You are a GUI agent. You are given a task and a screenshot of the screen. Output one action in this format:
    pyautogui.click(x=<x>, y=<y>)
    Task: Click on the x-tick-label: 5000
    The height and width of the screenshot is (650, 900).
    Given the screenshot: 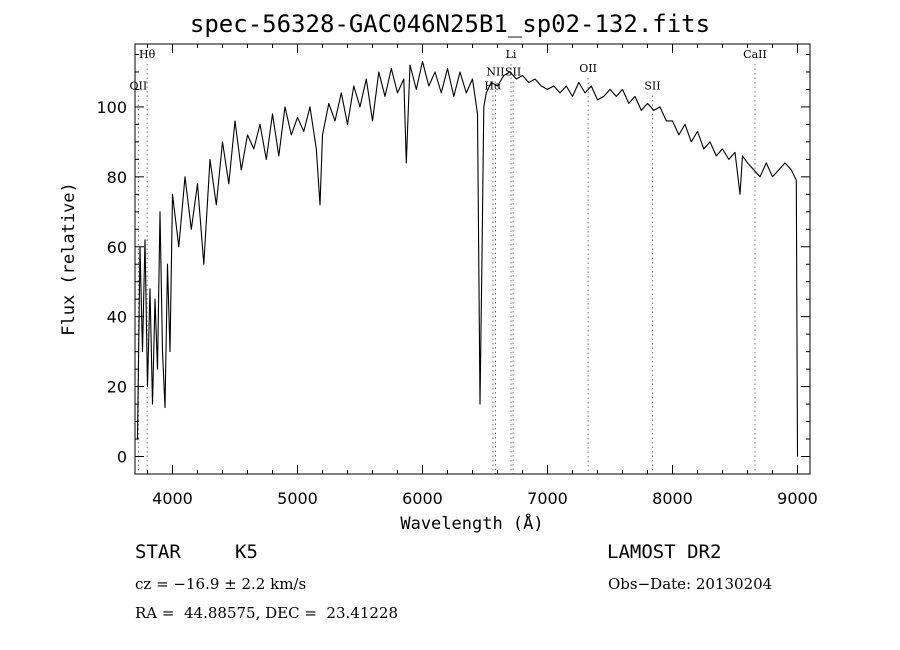 What is the action you would take?
    pyautogui.click(x=297, y=498)
    